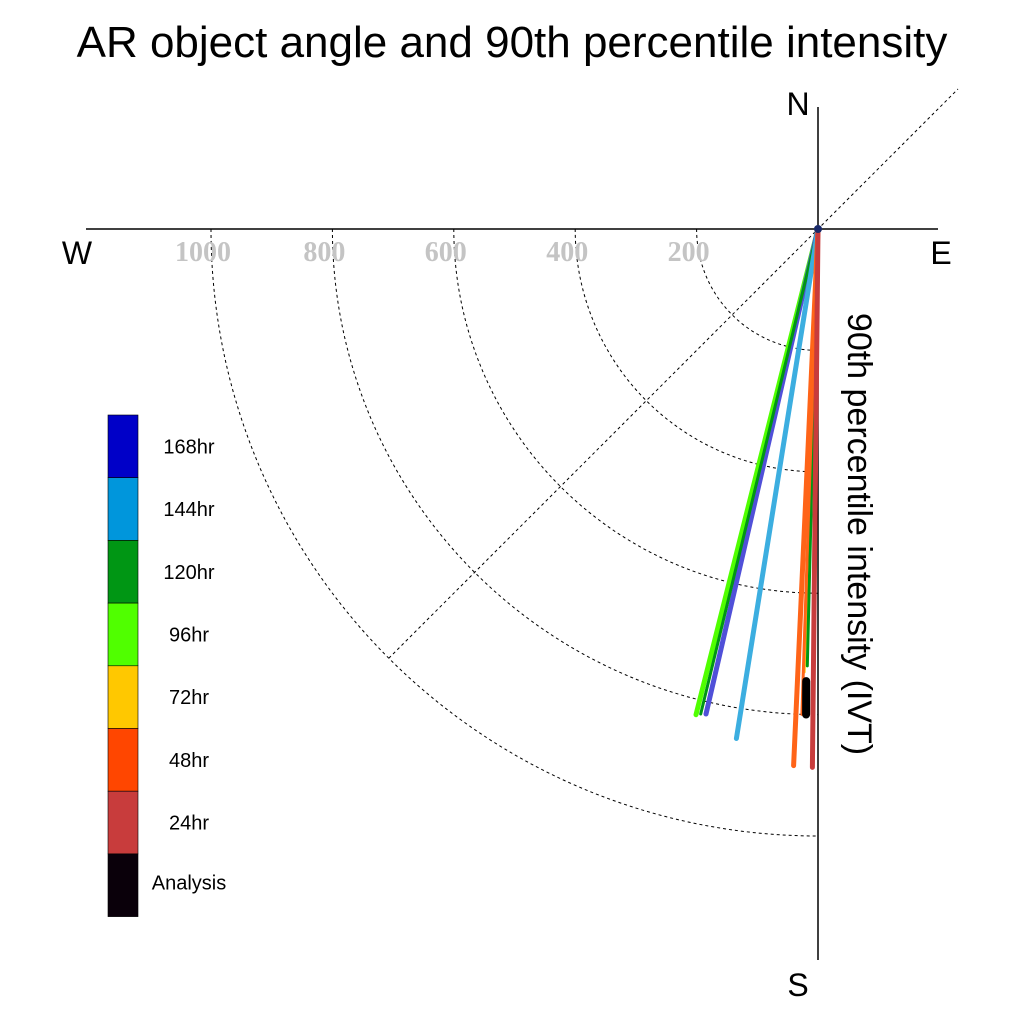  What do you see at coordinates (123, 760) in the screenshot?
I see `legend-swatch-48hr` at bounding box center [123, 760].